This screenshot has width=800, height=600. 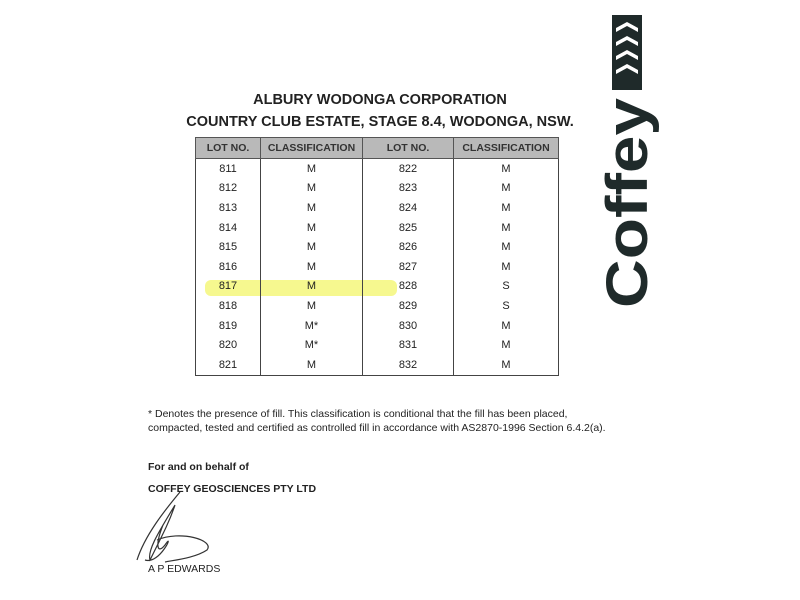 What do you see at coordinates (408, 188) in the screenshot?
I see `table-cell: 823` at bounding box center [408, 188].